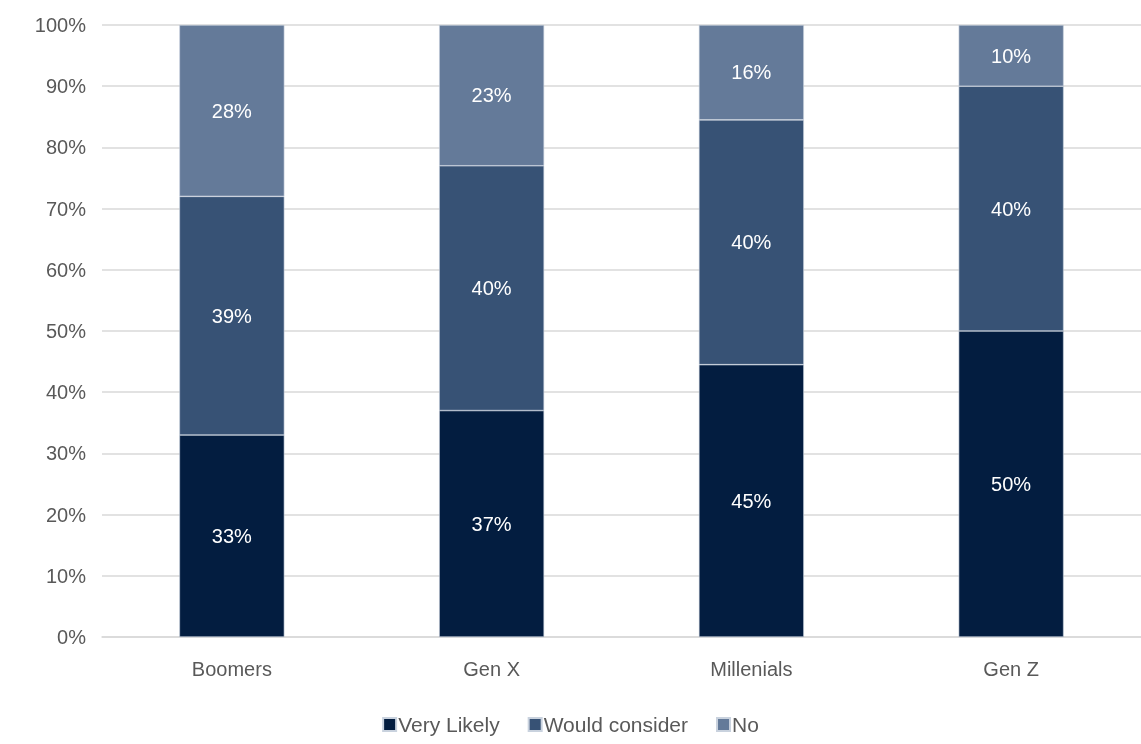 The height and width of the screenshot is (744, 1141). What do you see at coordinates (491, 669) in the screenshot?
I see `x-tick-label: Gen X` at bounding box center [491, 669].